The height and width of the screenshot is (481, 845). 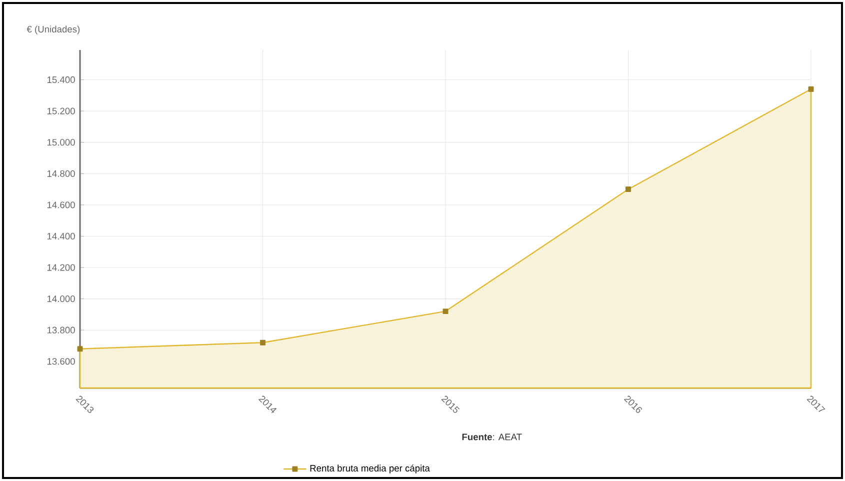 I want to click on y-axis-title: € (Unidades), so click(x=53, y=30).